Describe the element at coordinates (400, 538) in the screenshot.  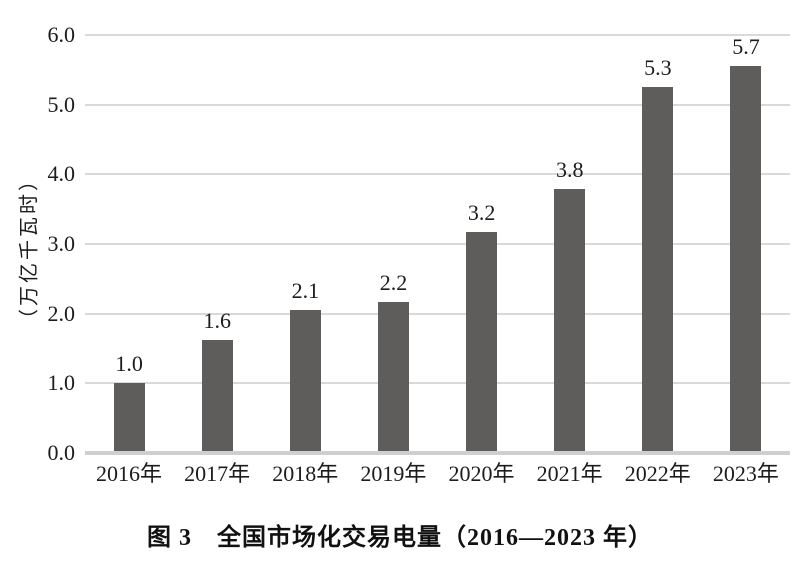
I see `chart-caption: 图 3 全国市场化交易电量（2016—2023 年）` at that location.